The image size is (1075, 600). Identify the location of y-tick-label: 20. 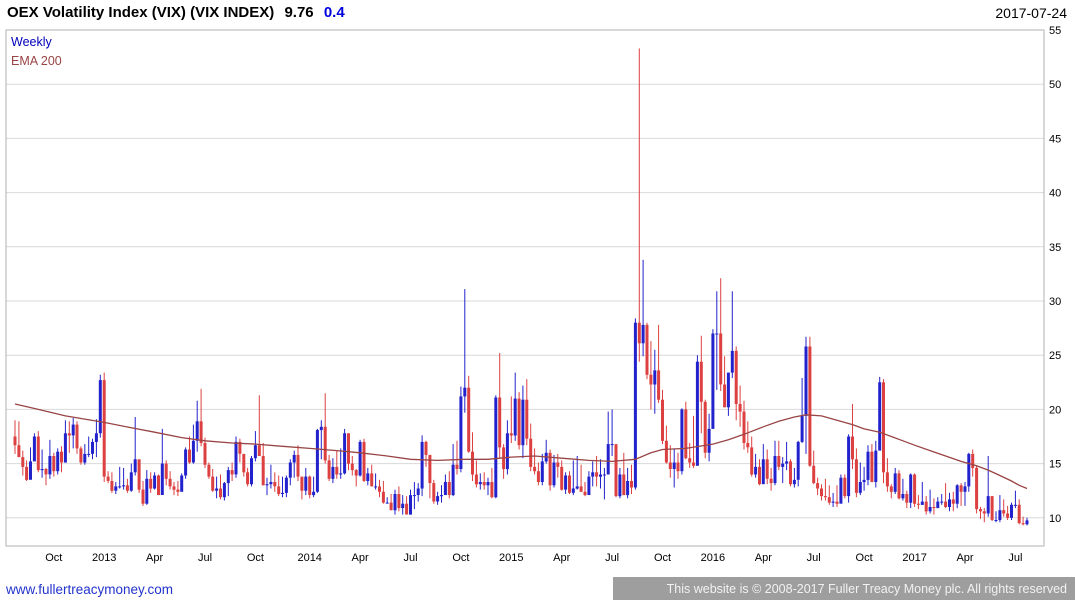
(1055, 410).